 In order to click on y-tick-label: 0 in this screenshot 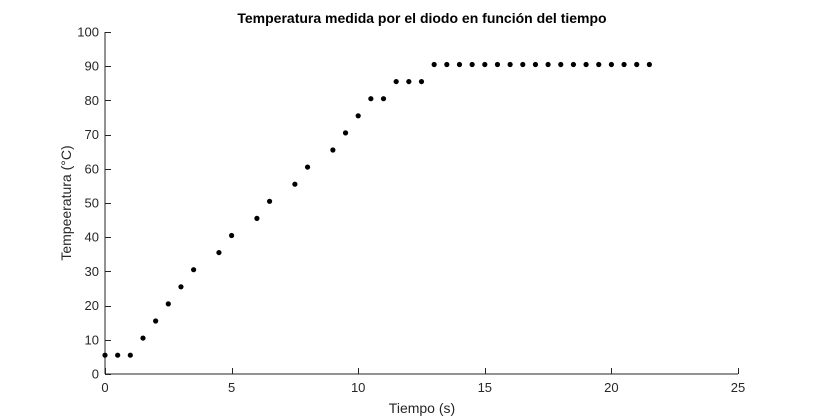, I will do `click(95, 374)`.